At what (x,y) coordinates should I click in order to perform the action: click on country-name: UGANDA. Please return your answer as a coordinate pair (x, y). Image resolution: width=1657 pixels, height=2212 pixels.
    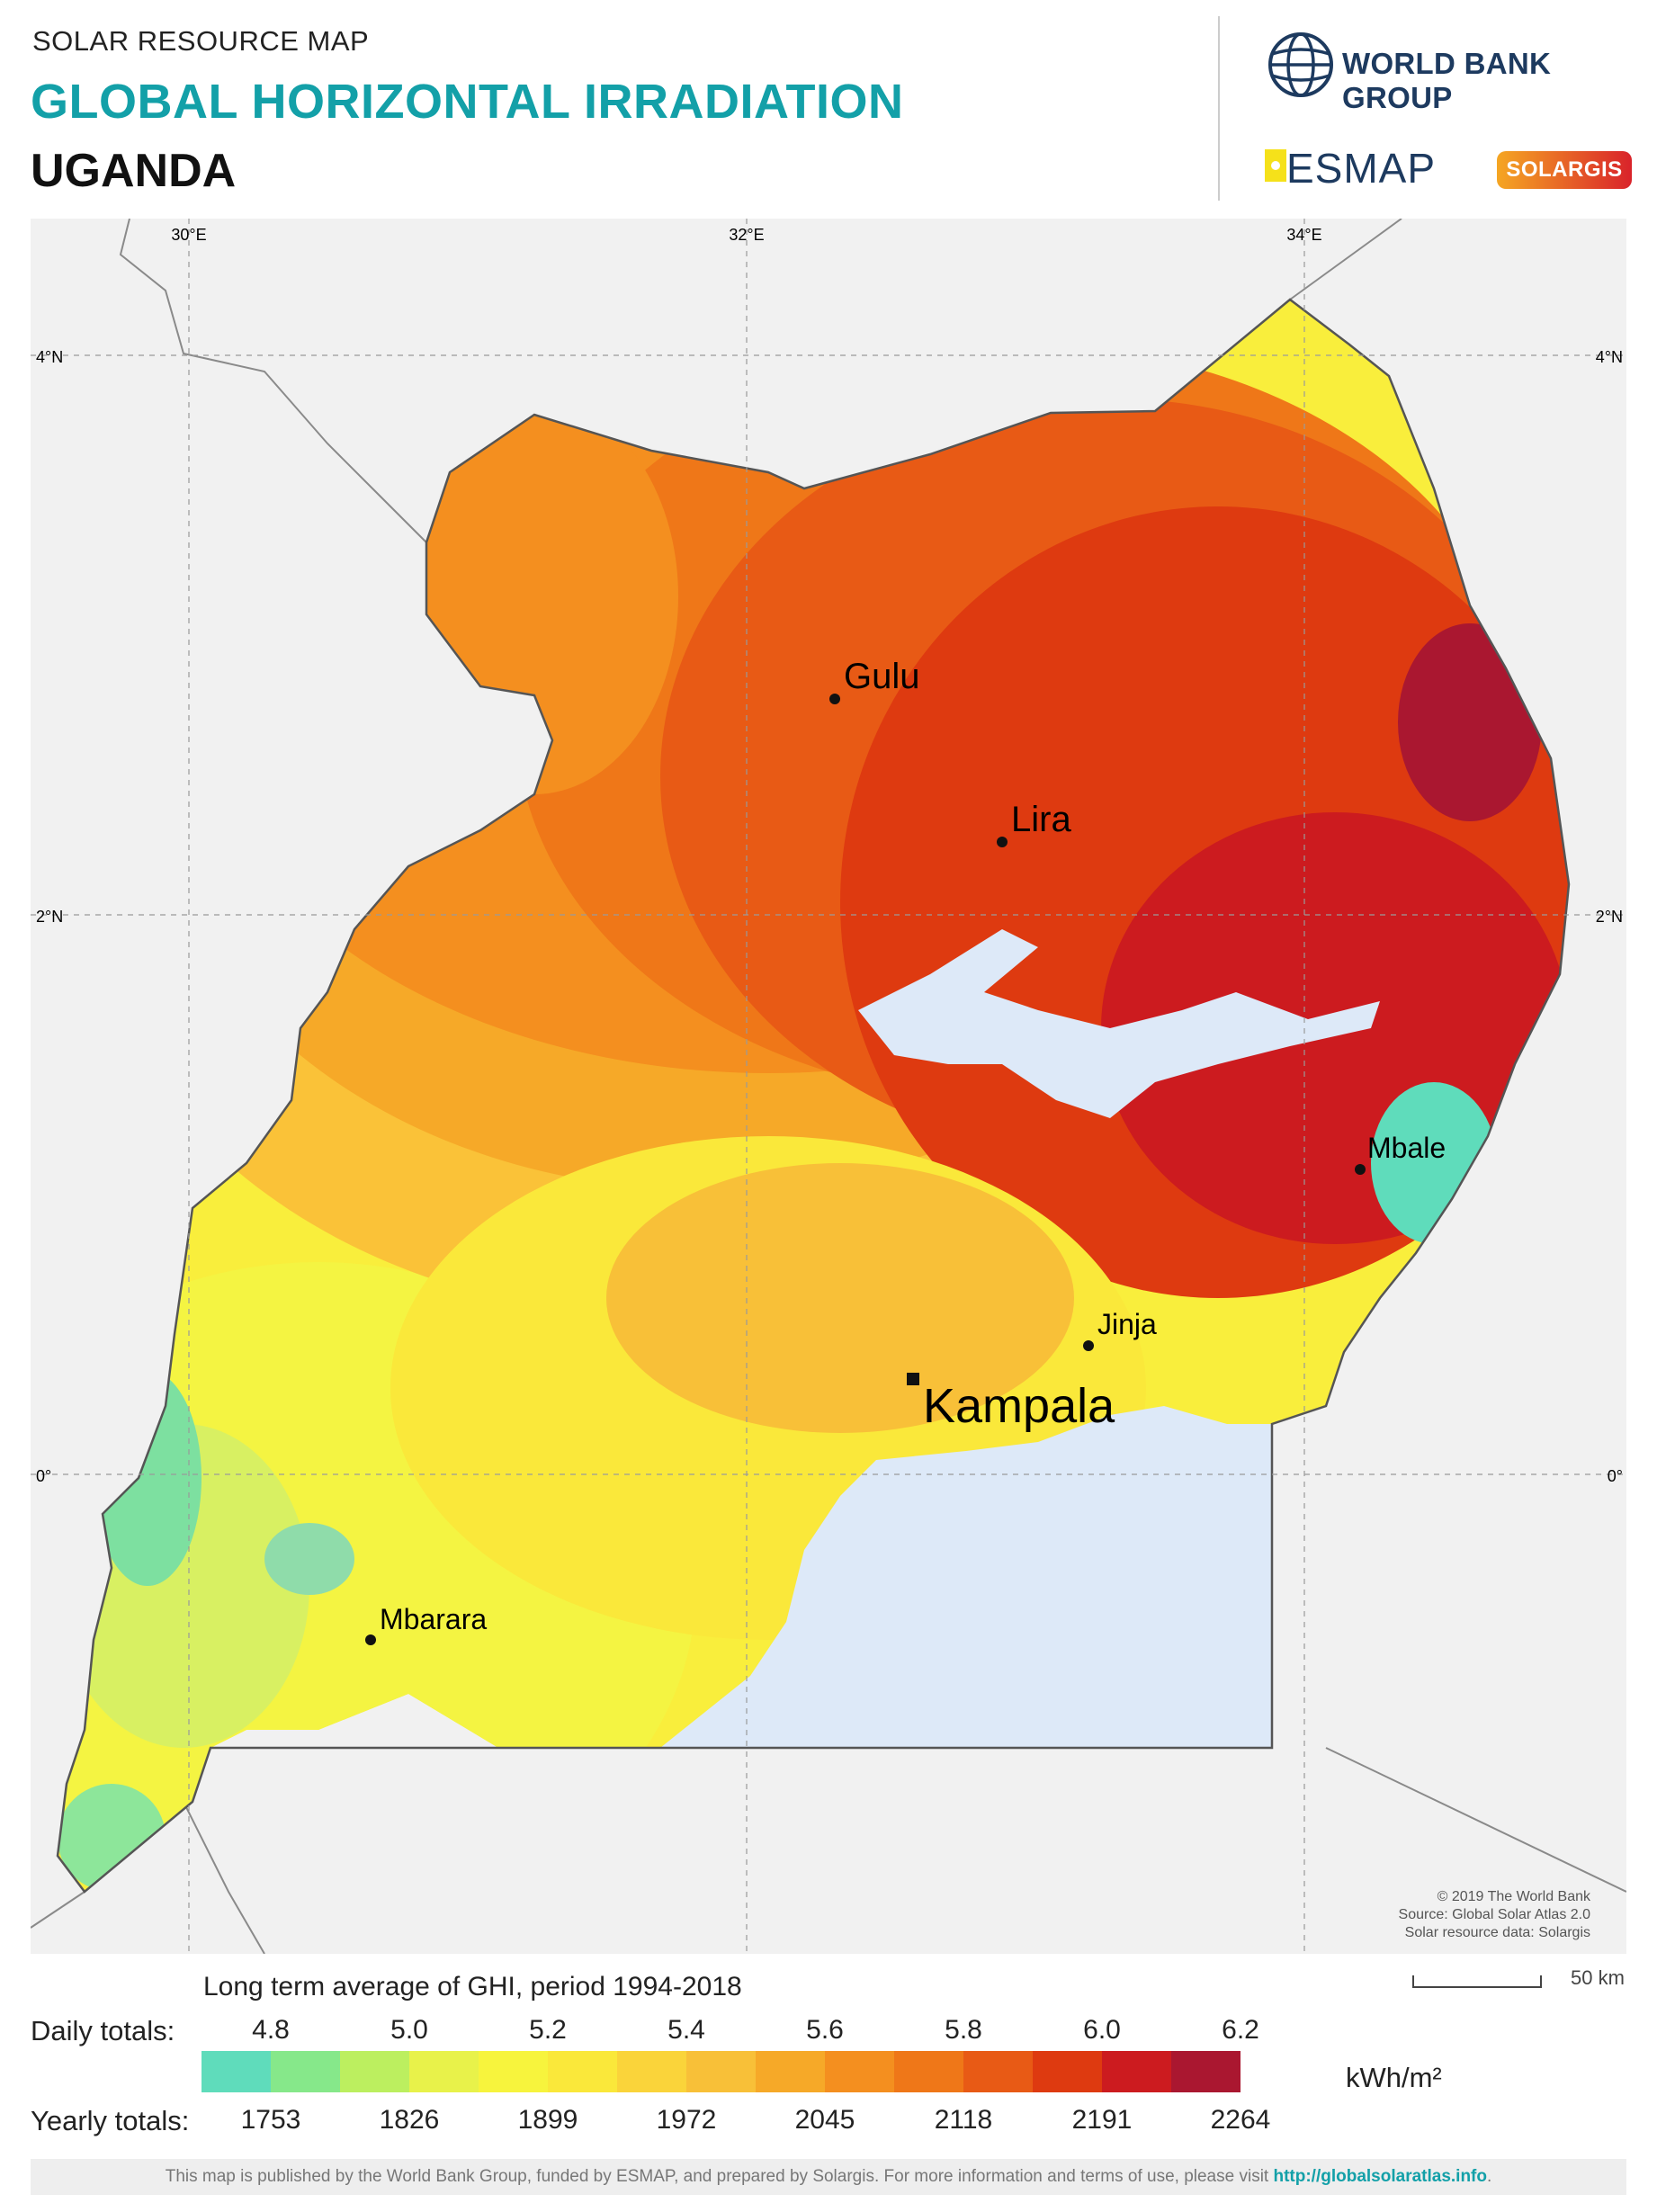
    Looking at the image, I should click on (134, 171).